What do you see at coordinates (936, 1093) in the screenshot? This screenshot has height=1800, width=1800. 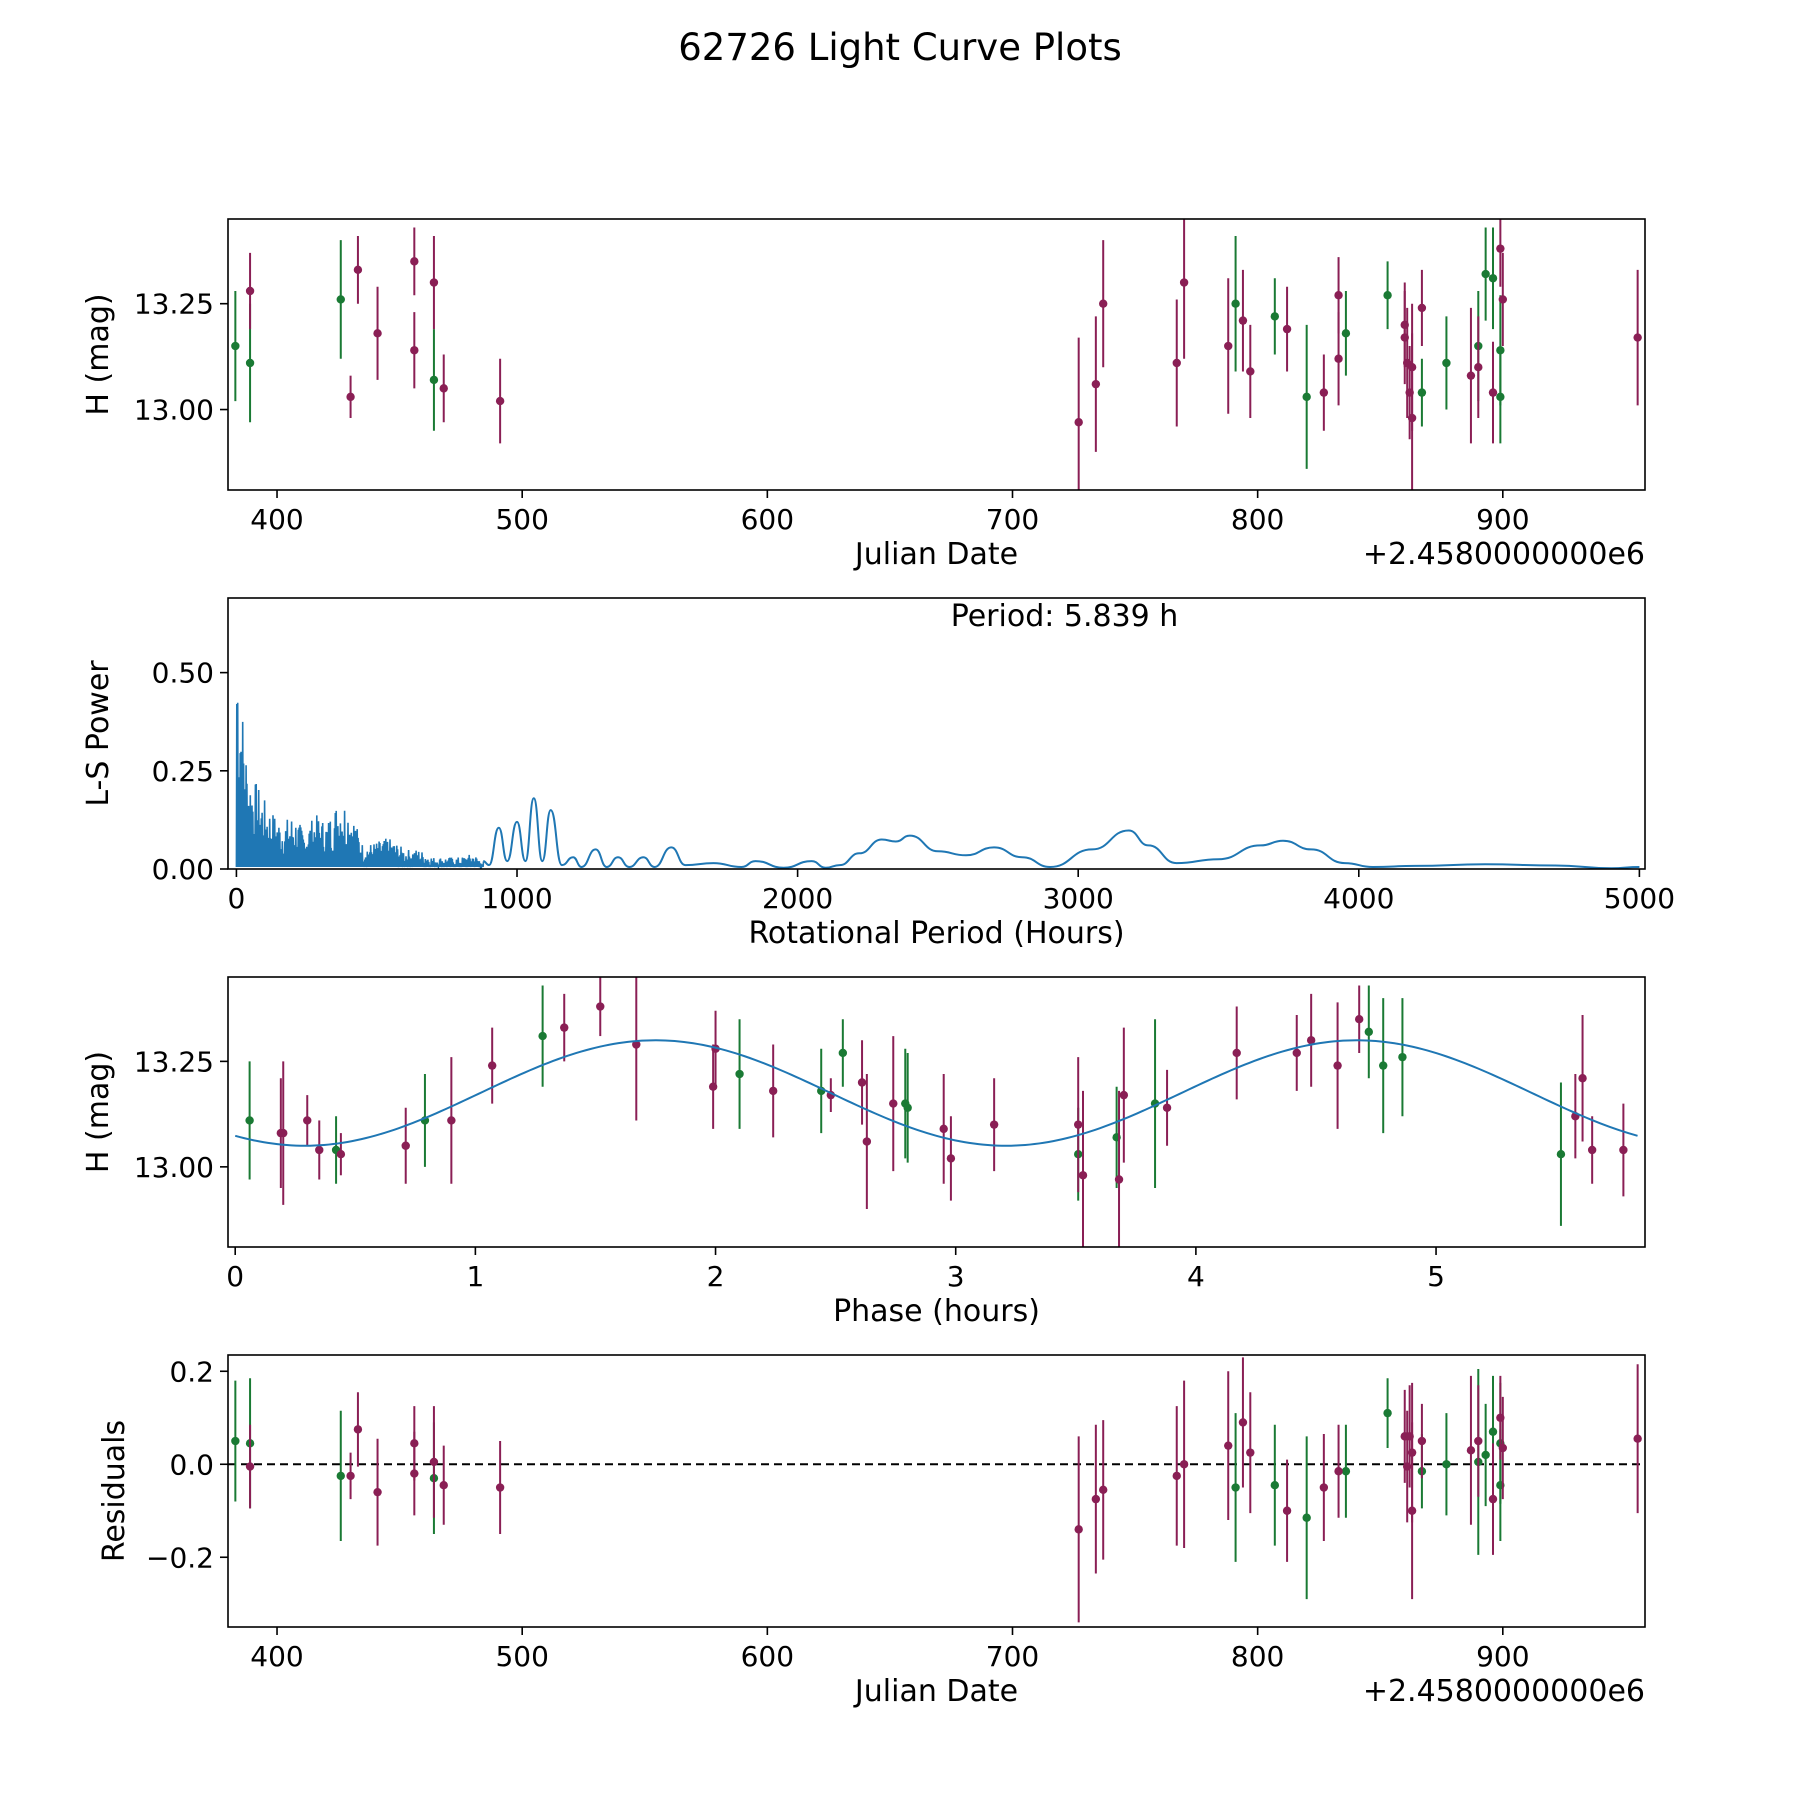 I see `model-fit-curve` at bounding box center [936, 1093].